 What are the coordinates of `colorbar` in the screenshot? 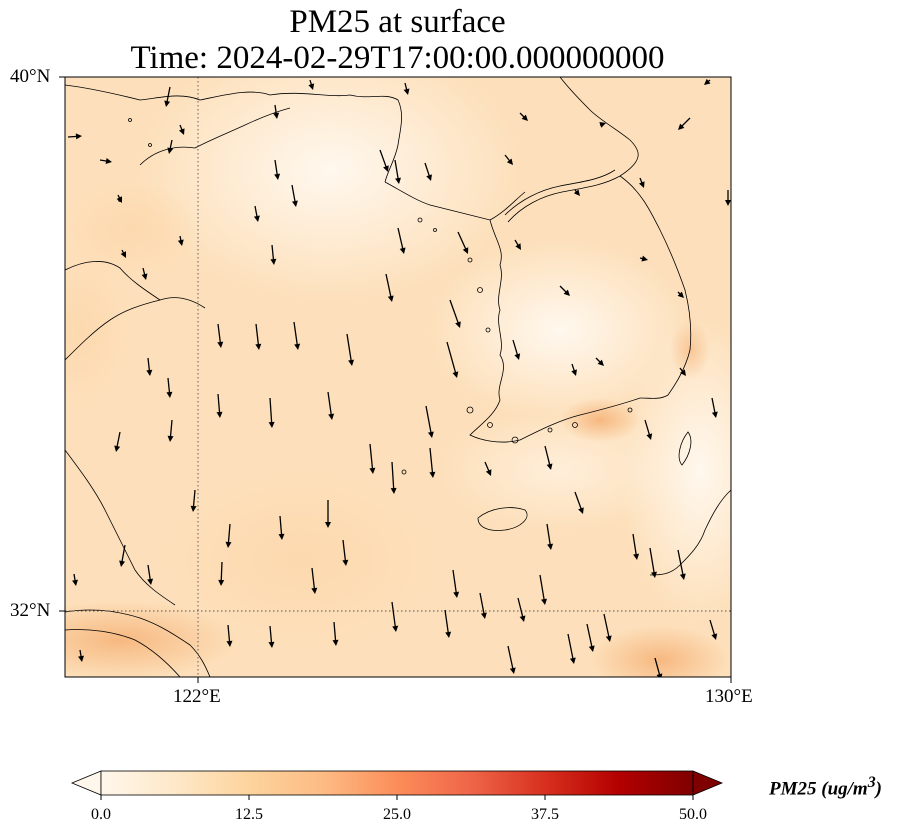 It's located at (397, 785).